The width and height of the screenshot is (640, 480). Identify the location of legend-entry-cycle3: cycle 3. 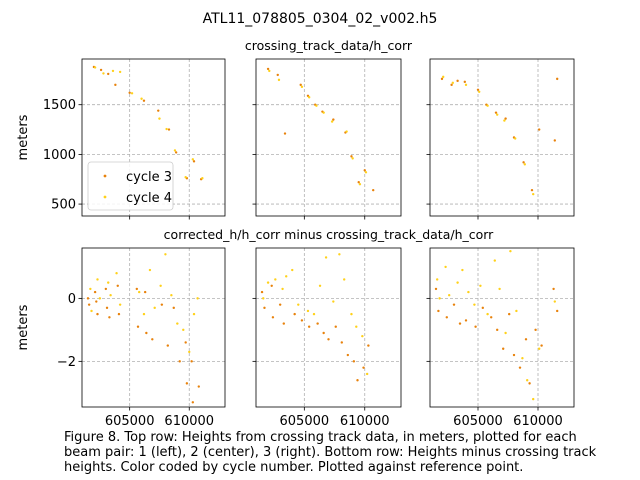
(149, 177).